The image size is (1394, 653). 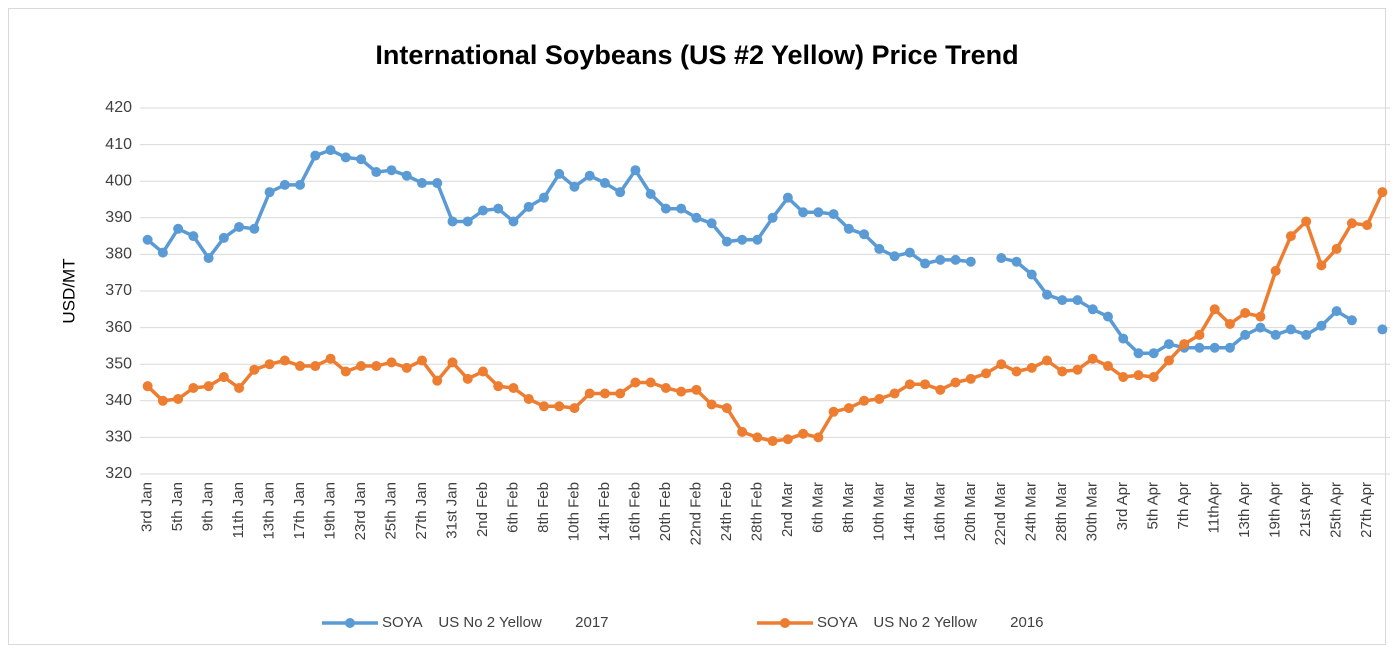 What do you see at coordinates (817, 507) in the screenshot?
I see `x-tick-label: 6th Mar` at bounding box center [817, 507].